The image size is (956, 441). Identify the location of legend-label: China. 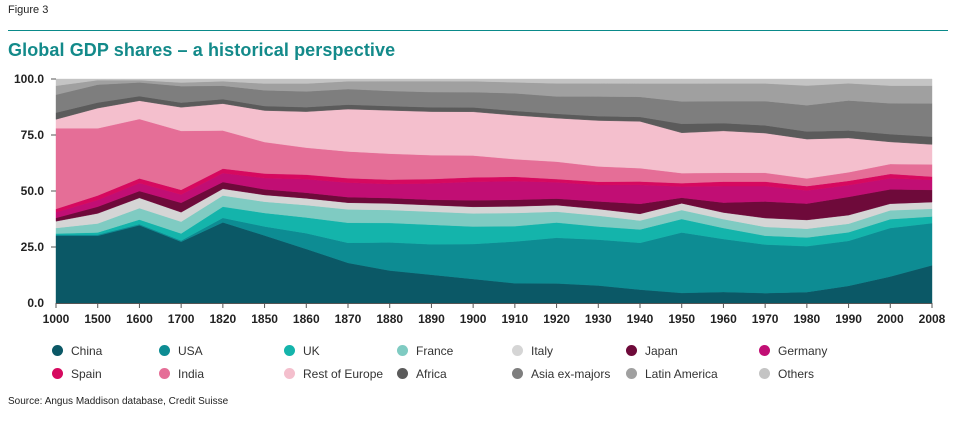
(87, 351).